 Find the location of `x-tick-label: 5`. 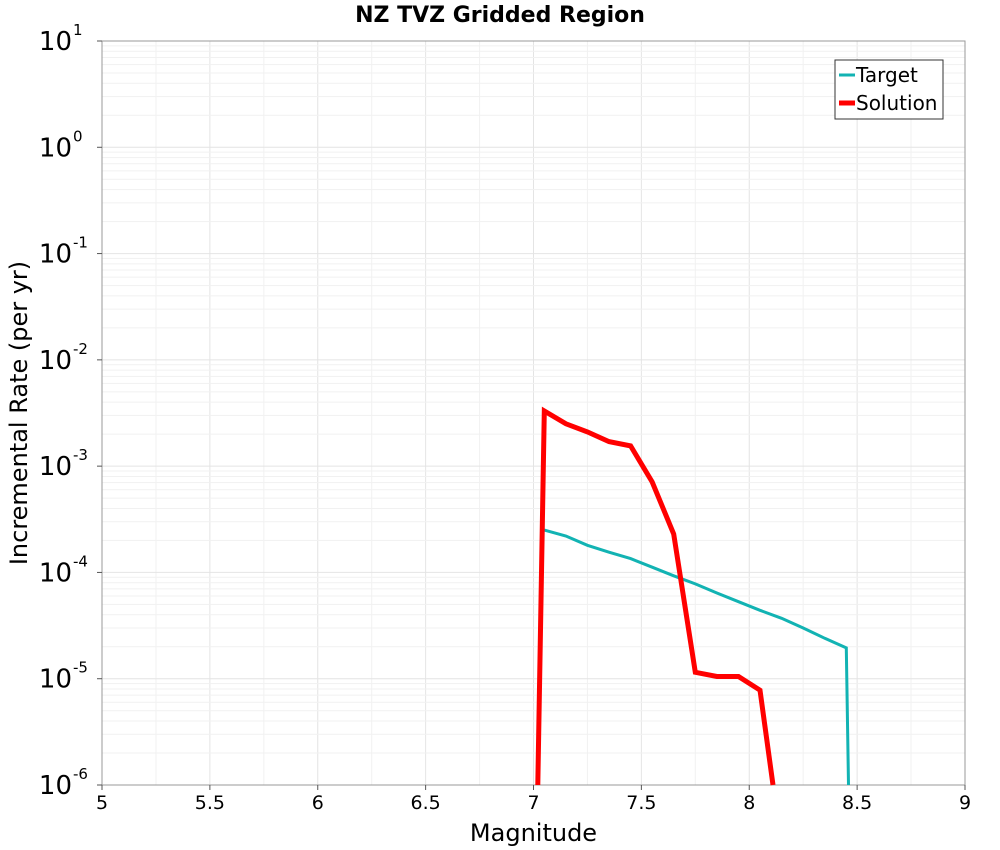

x-tick-label: 5 is located at coordinates (102, 803).